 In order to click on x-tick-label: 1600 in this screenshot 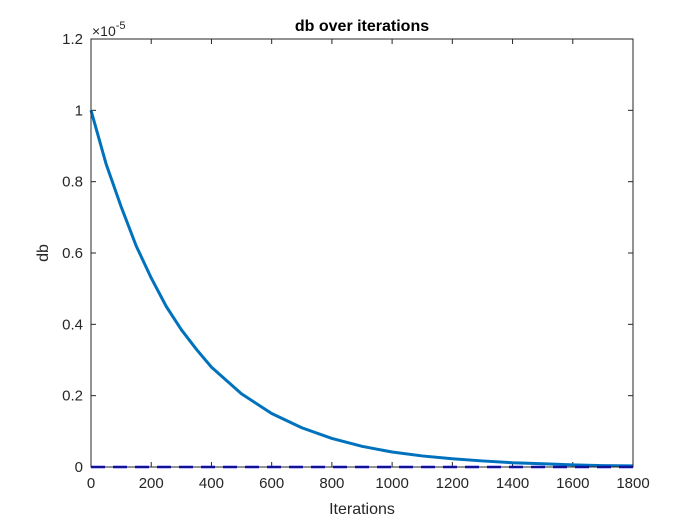, I will do `click(572, 483)`.